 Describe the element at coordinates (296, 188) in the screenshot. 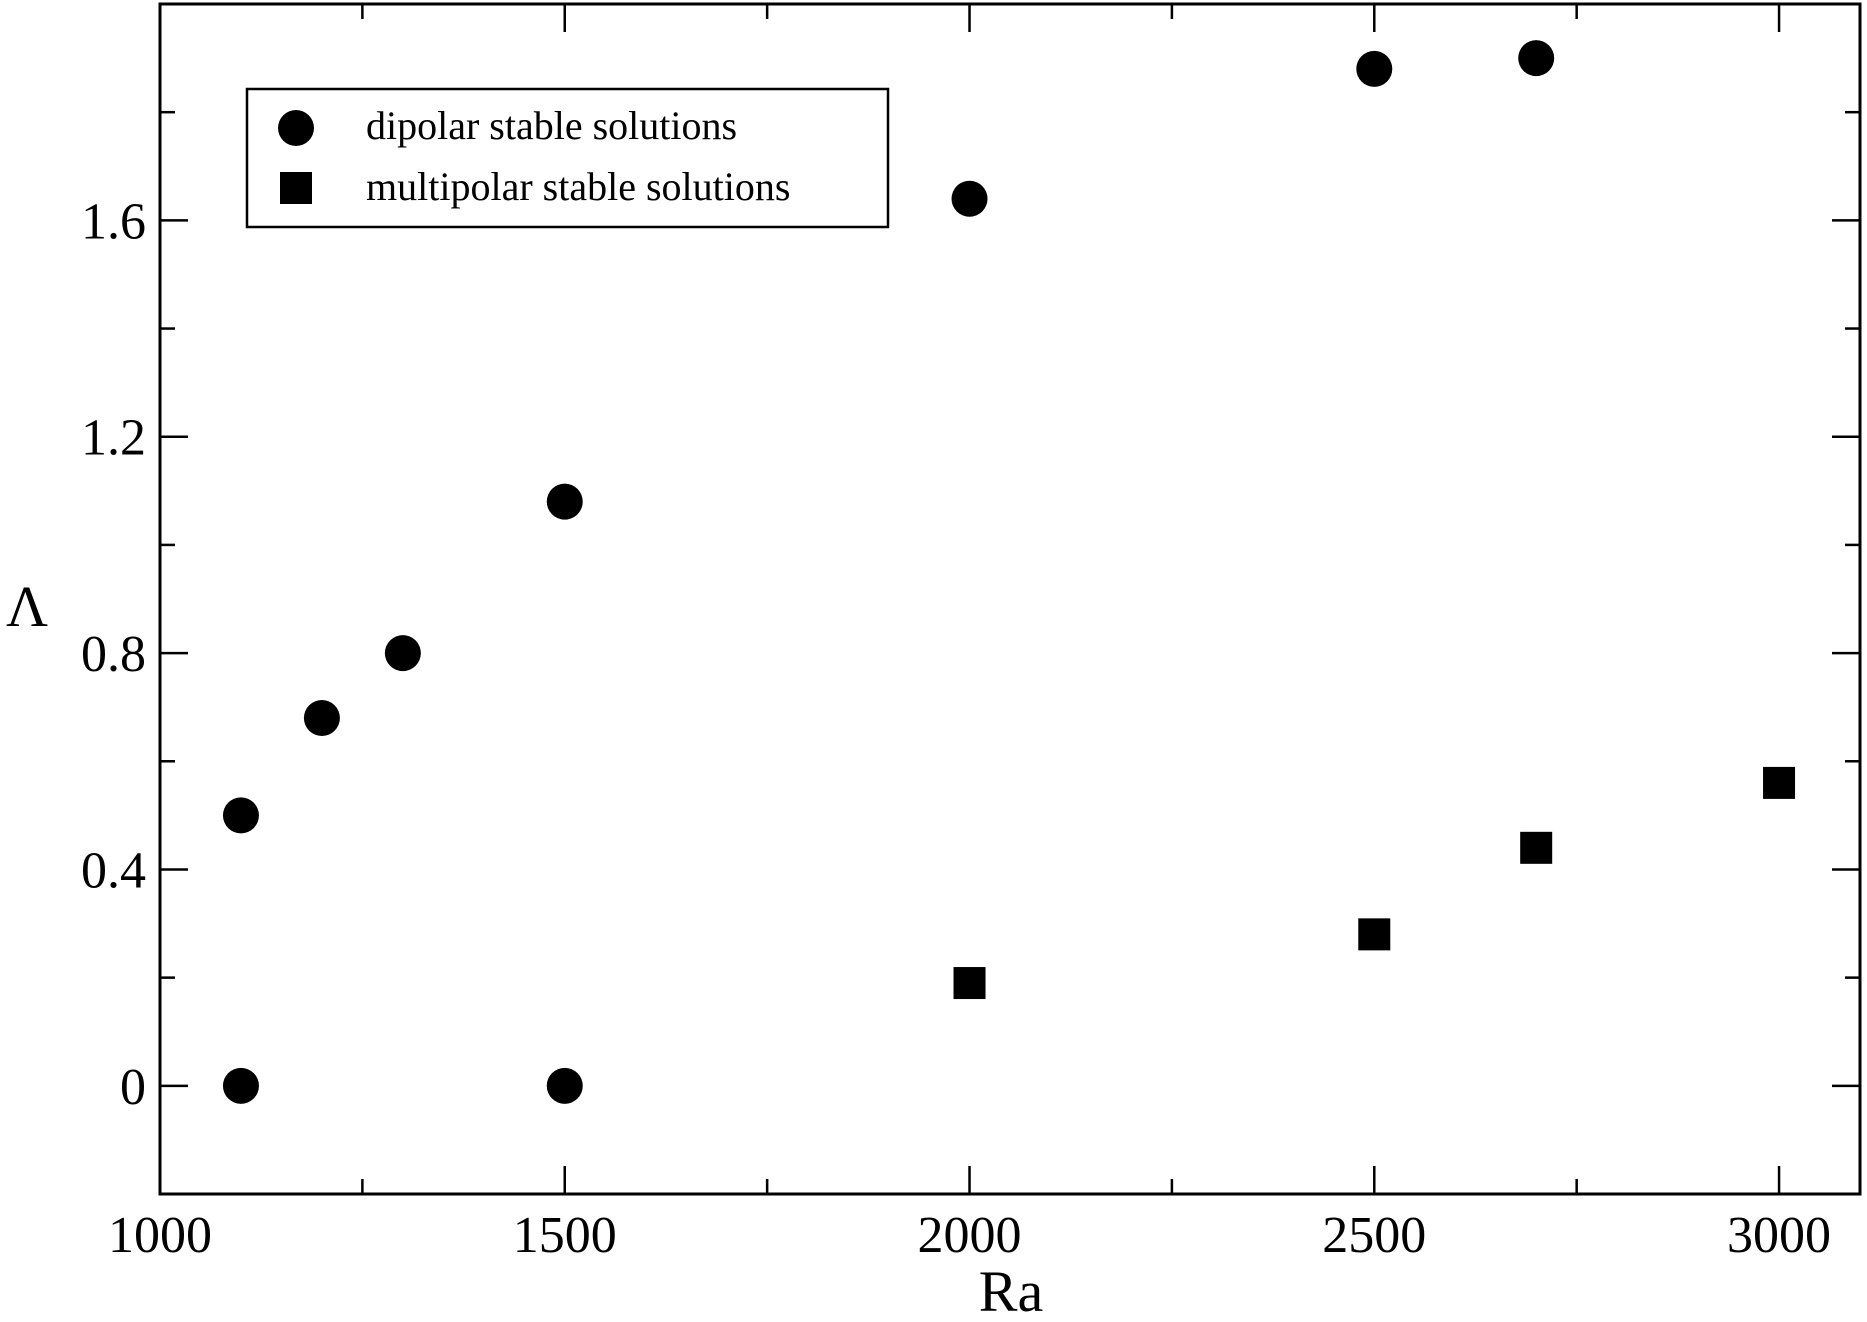

I see `legend-marker-multipolar` at that location.